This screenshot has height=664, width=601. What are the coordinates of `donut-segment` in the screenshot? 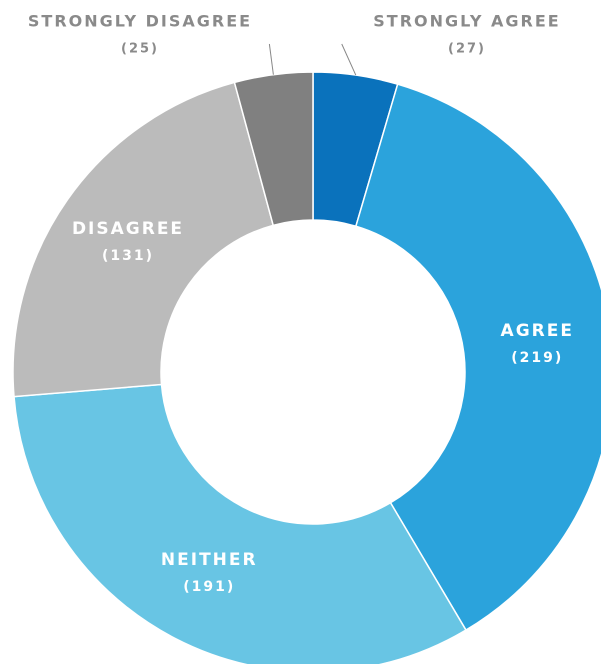 It's located at (273, 149).